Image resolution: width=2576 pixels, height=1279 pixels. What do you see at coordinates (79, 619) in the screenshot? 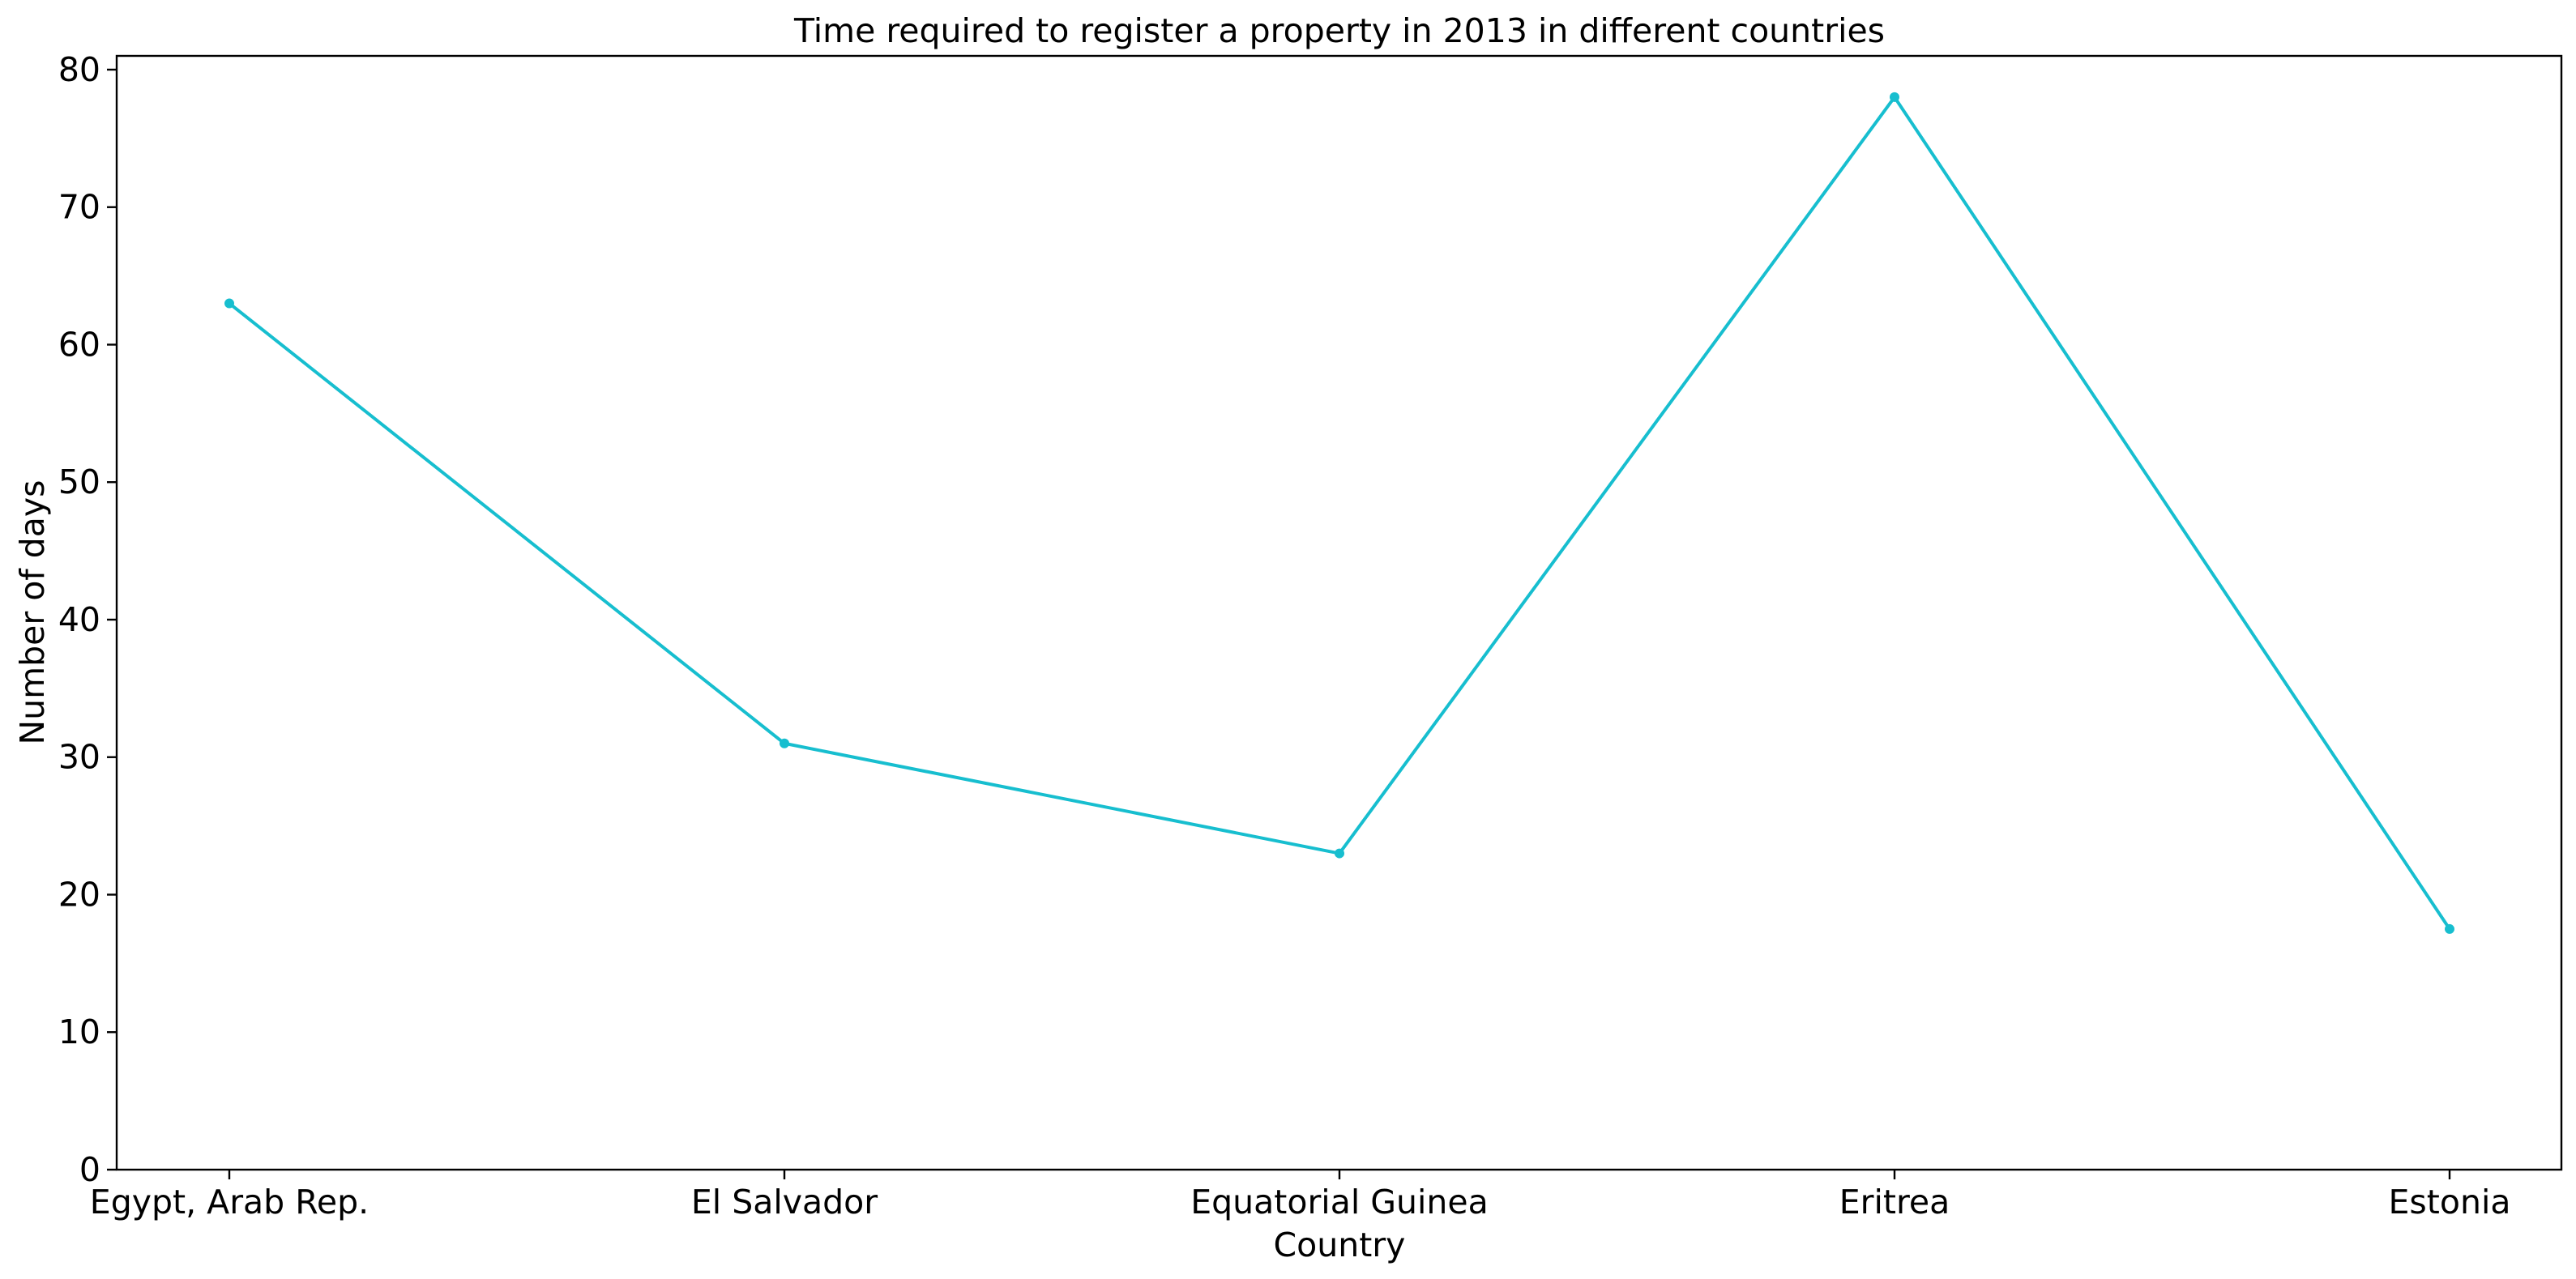
I see `y-tick-label: 40` at bounding box center [79, 619].